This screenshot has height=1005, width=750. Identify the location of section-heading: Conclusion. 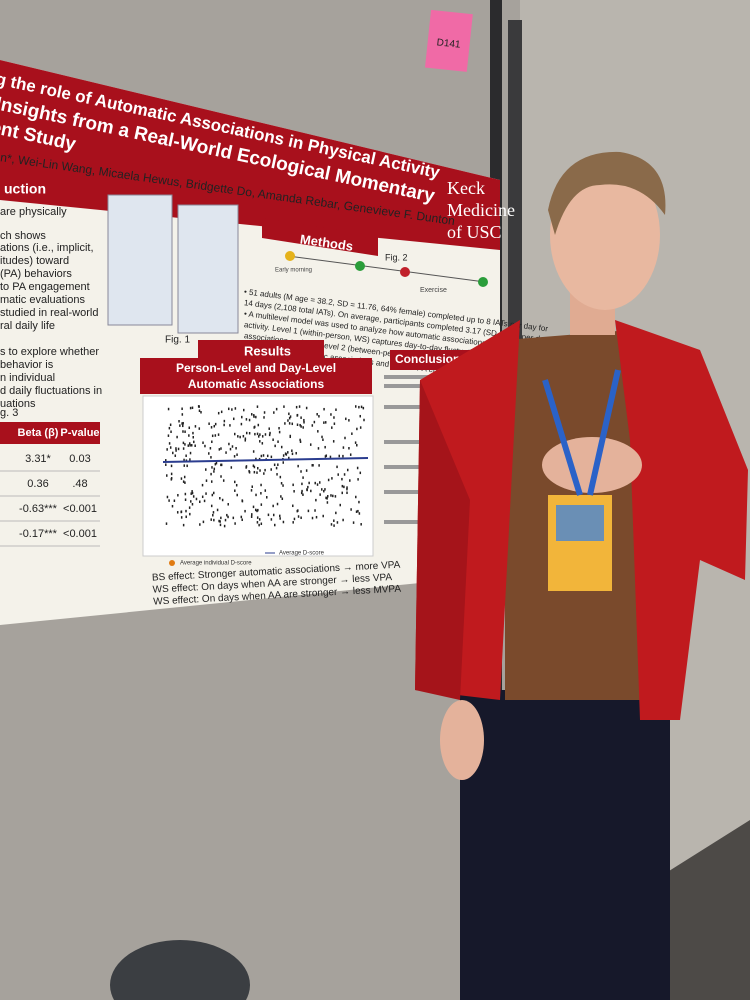
(427, 359).